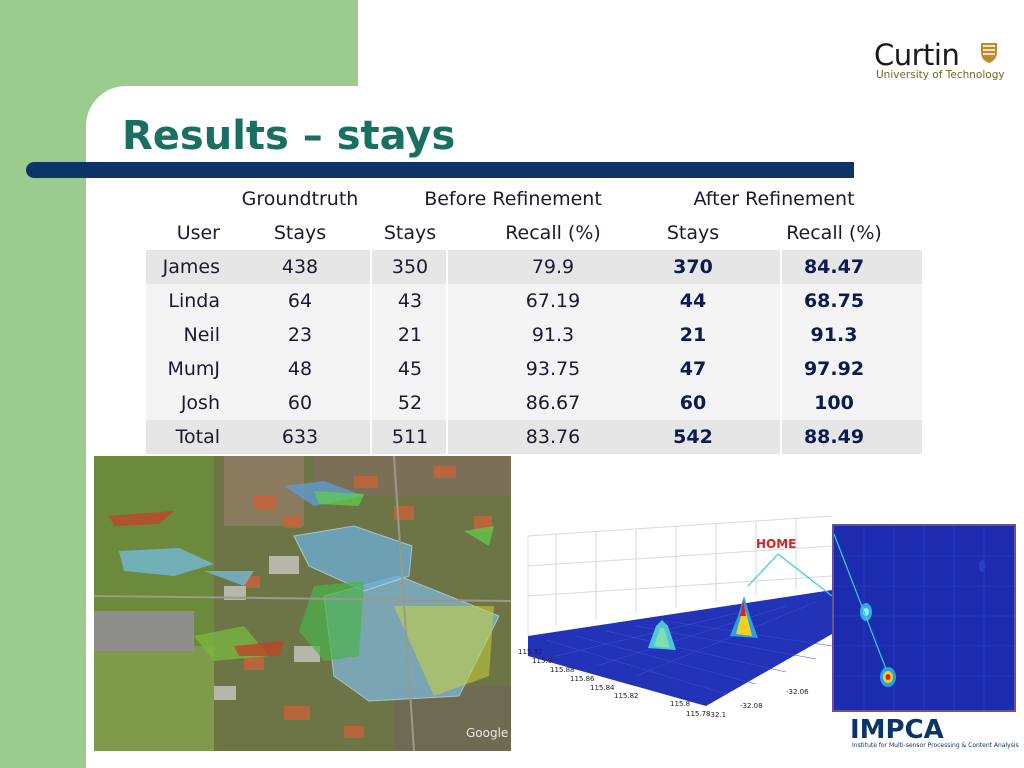  What do you see at coordinates (797, 692) in the screenshot?
I see `x-tick: -32.06` at bounding box center [797, 692].